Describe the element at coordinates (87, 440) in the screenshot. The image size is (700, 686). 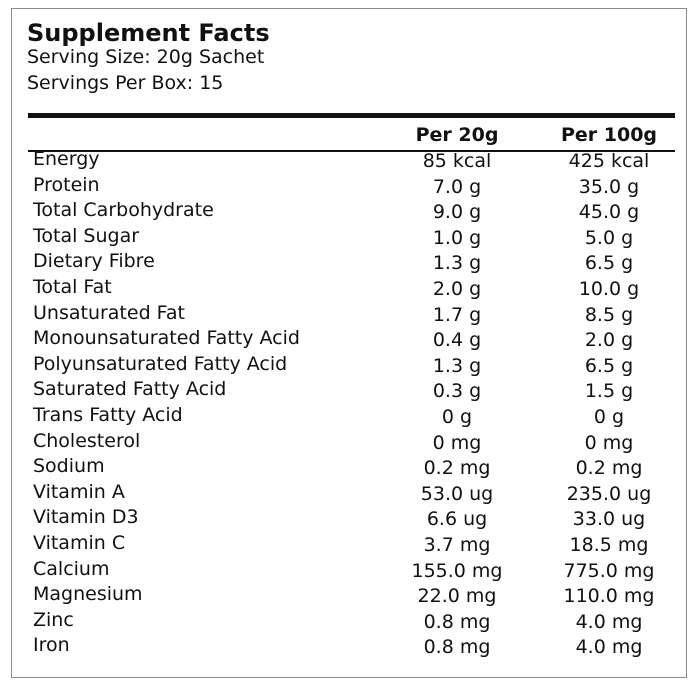
I see `nutrient-name: Cholesterol` at that location.